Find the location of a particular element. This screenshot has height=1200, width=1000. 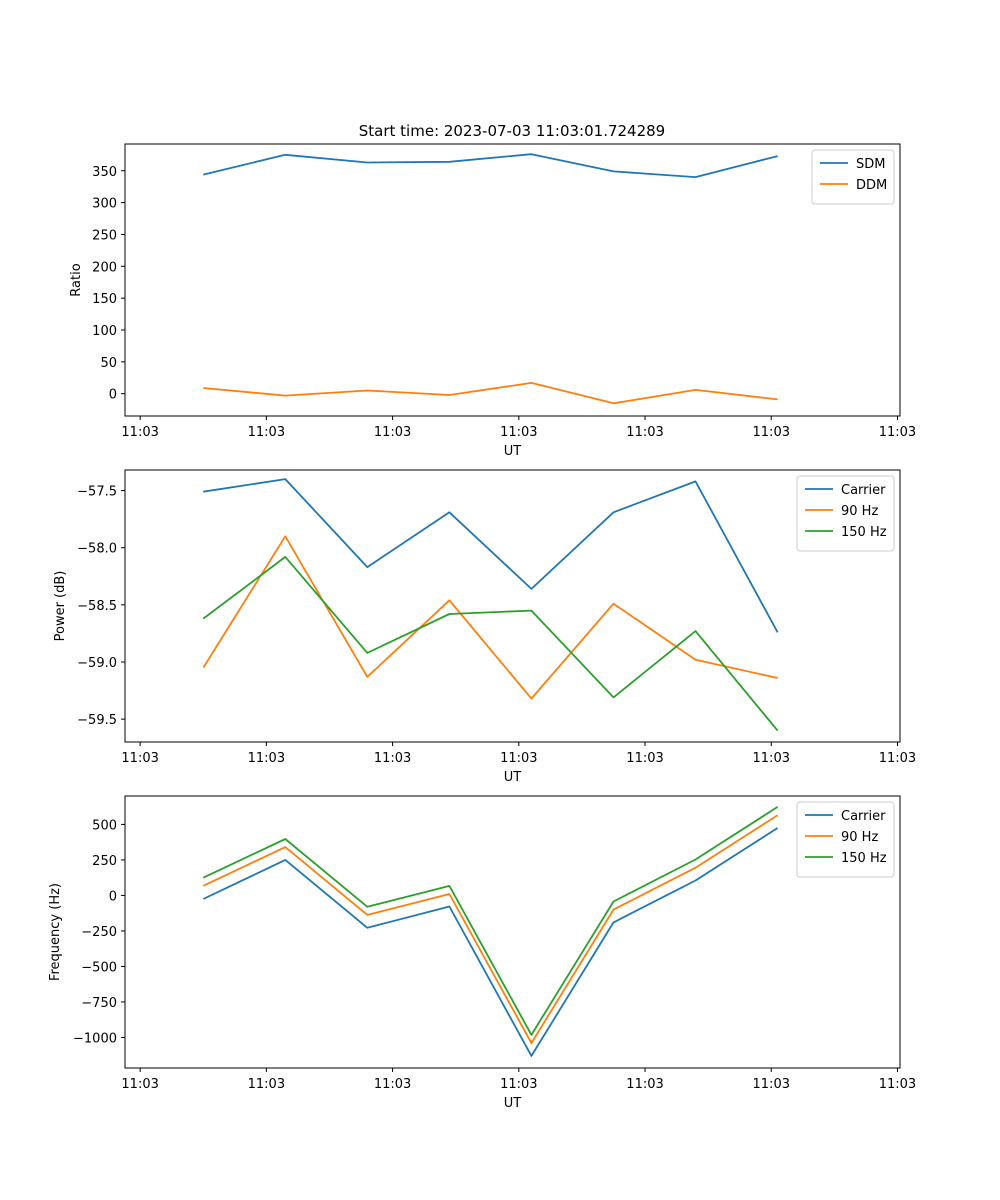

y-tick-label: 300 is located at coordinates (104, 204).